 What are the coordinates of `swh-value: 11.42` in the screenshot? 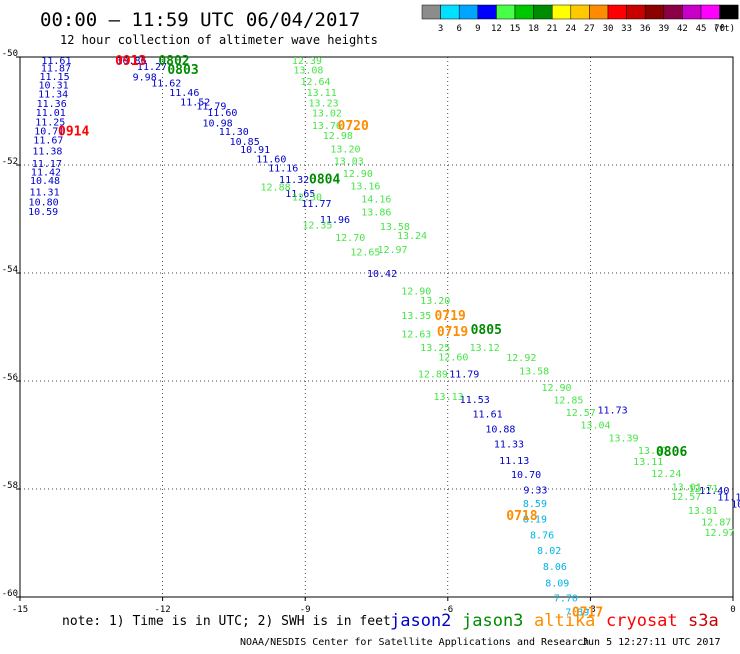 It's located at (46, 172).